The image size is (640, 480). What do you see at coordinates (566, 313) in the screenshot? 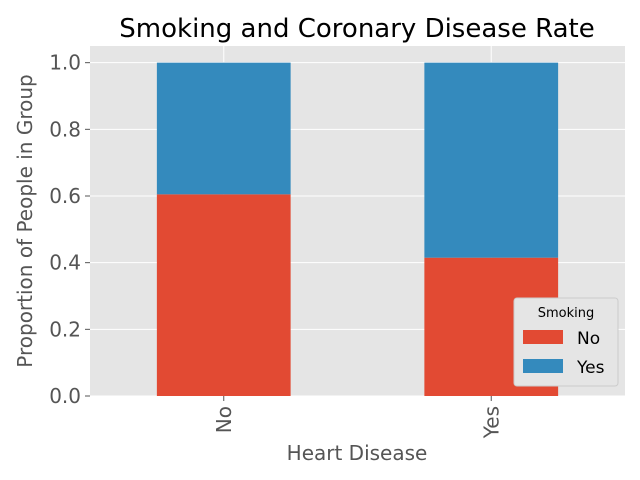
I see `legend-title: Smoking` at bounding box center [566, 313].